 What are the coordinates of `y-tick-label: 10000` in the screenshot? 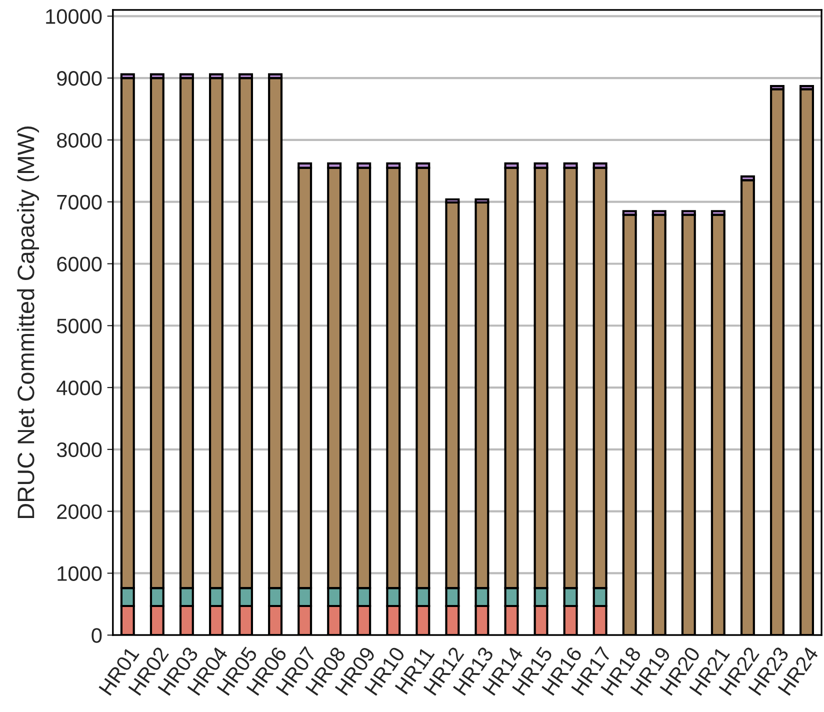 It's located at (74, 16).